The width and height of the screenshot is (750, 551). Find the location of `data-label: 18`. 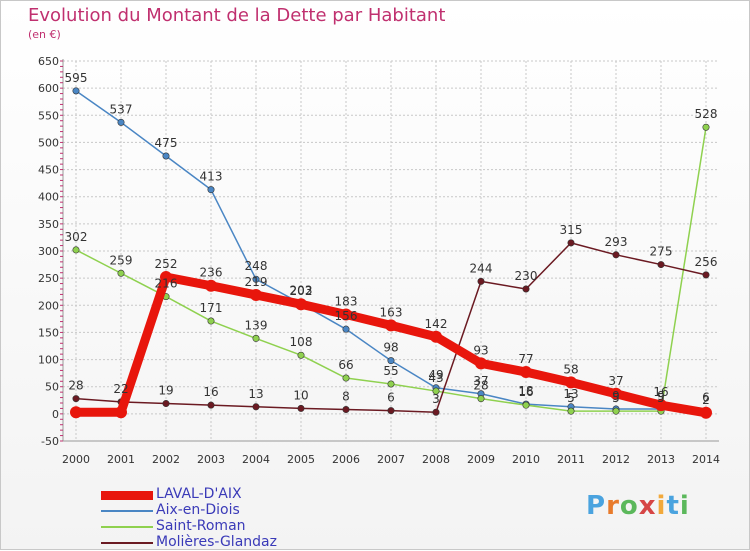

data-label: 18 is located at coordinates (525, 391).